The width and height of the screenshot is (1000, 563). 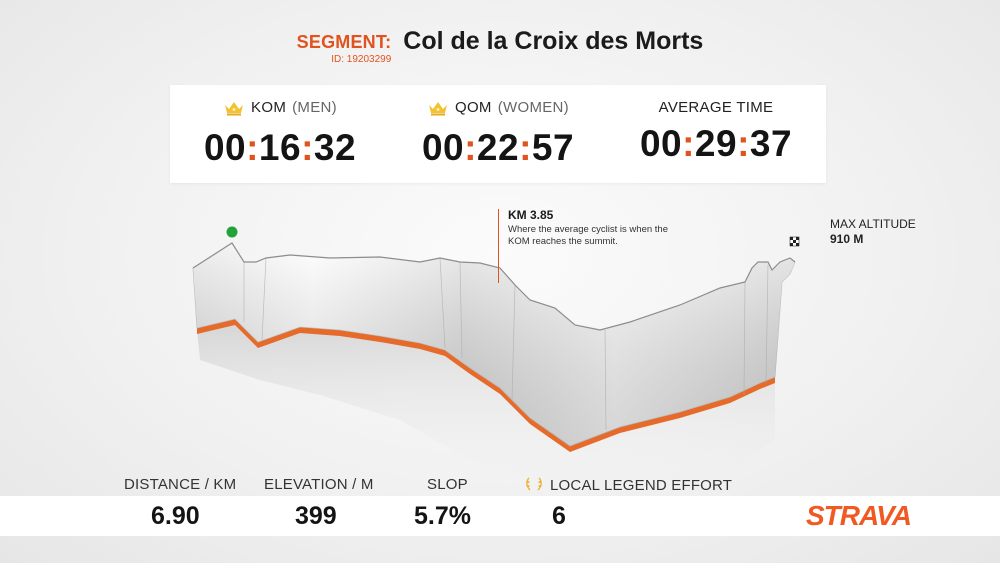 What do you see at coordinates (716, 143) in the screenshot?
I see `average-value: 00:29:37` at bounding box center [716, 143].